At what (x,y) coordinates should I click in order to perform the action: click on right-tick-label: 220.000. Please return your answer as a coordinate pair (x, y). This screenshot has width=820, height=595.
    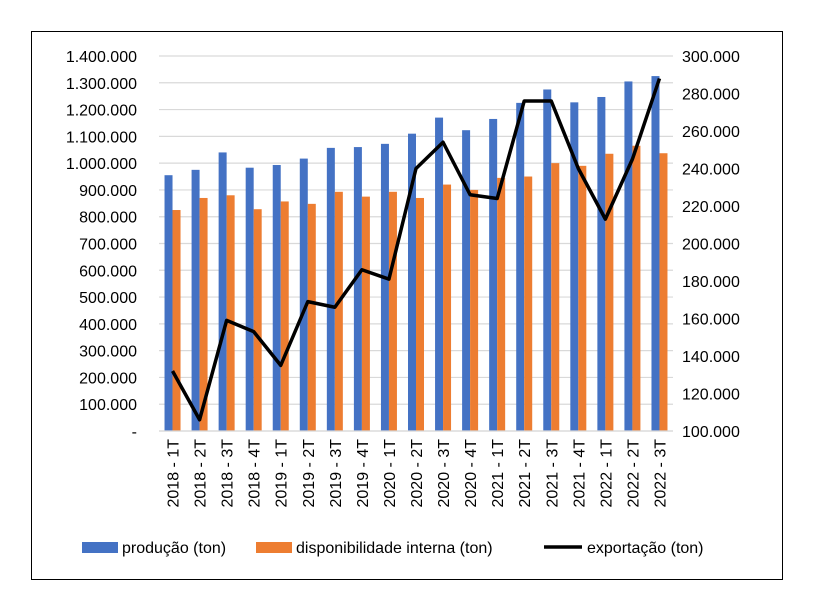
    Looking at the image, I should click on (711, 207).